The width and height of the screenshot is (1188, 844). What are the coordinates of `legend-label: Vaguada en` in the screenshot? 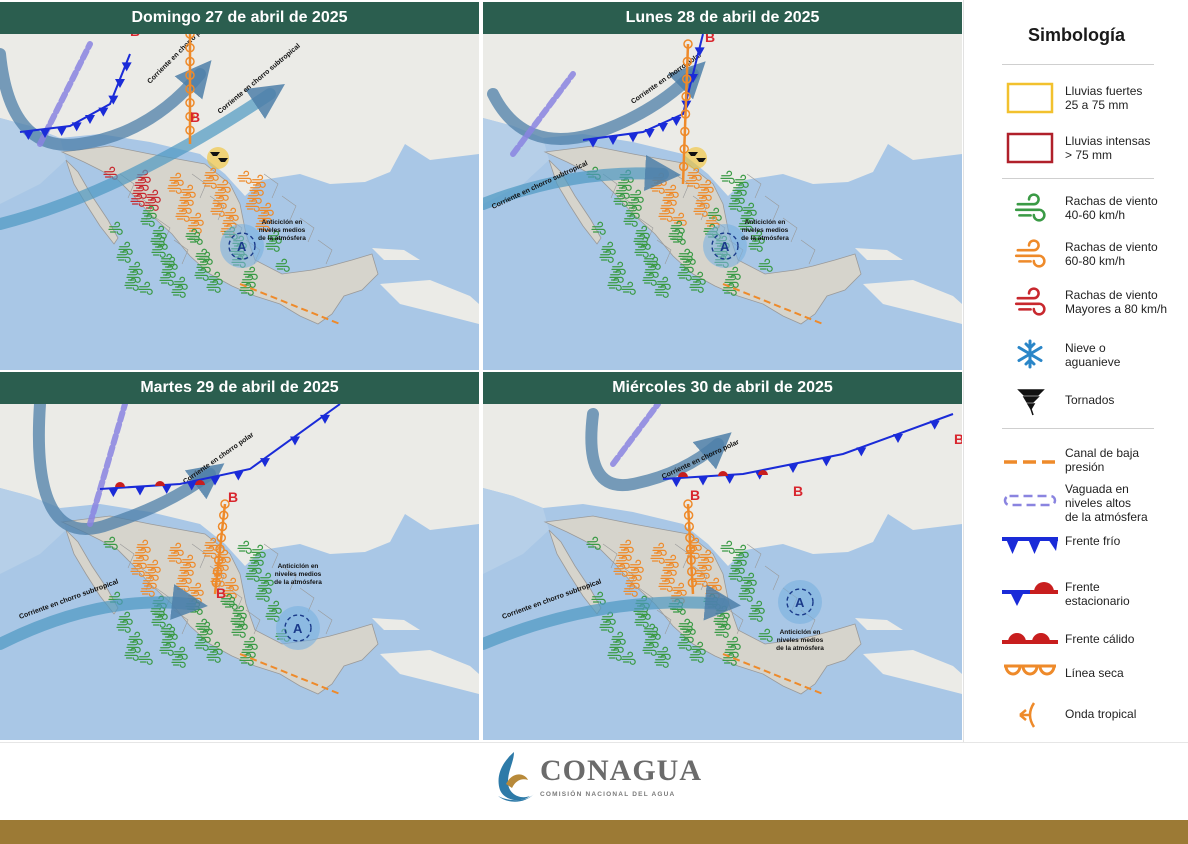 It's located at (1097, 489).